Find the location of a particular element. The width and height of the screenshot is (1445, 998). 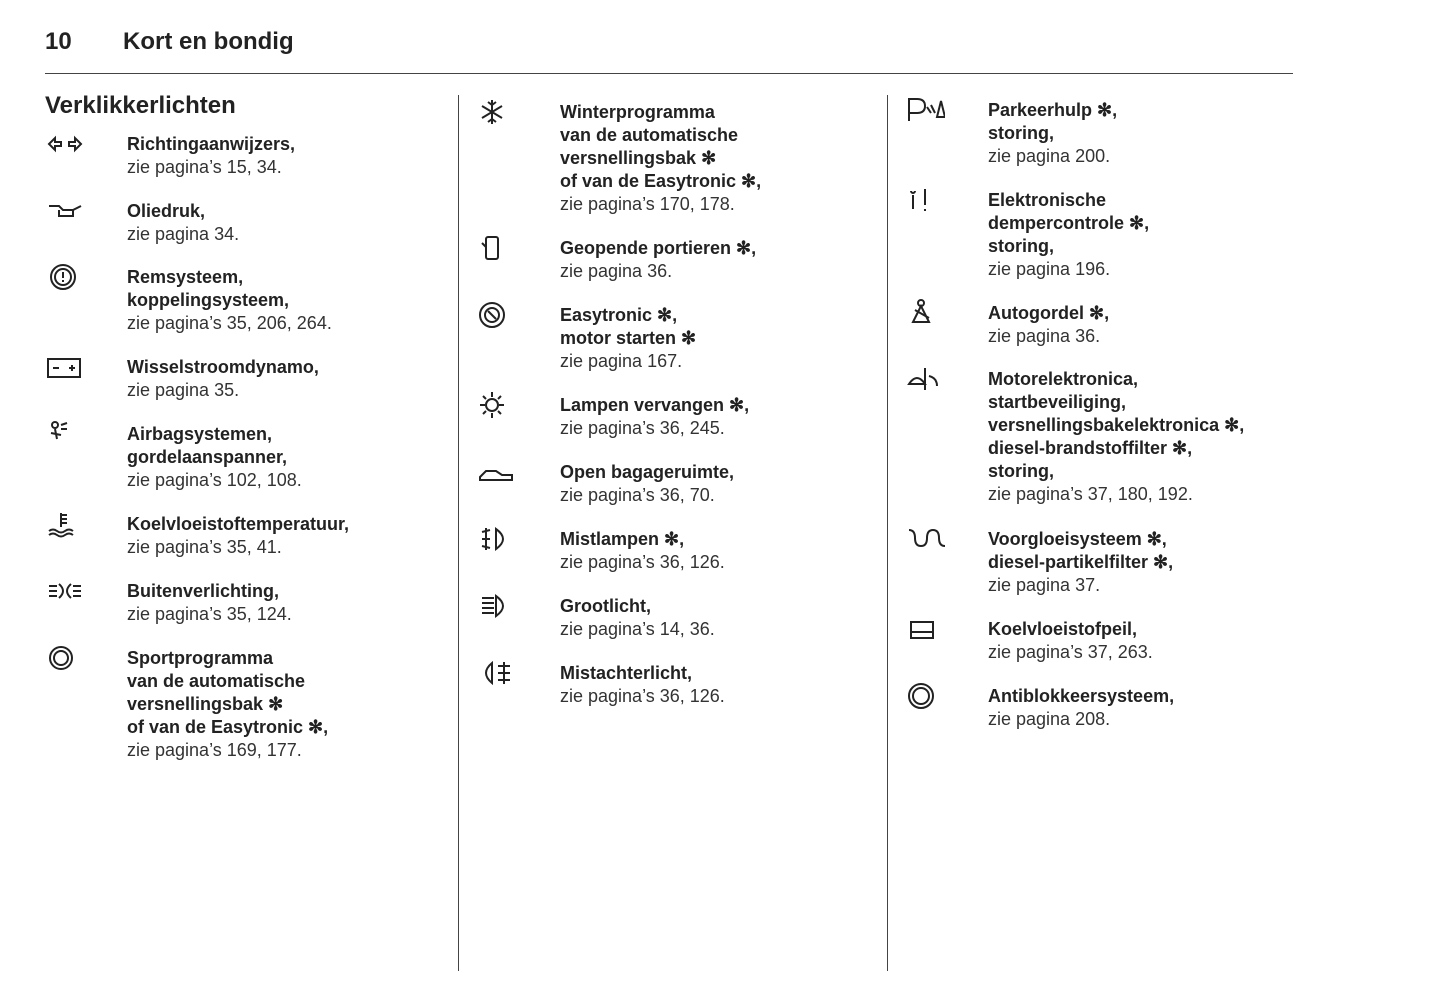

page-reference: zie pagina’s 35, 124. is located at coordinates (209, 614).